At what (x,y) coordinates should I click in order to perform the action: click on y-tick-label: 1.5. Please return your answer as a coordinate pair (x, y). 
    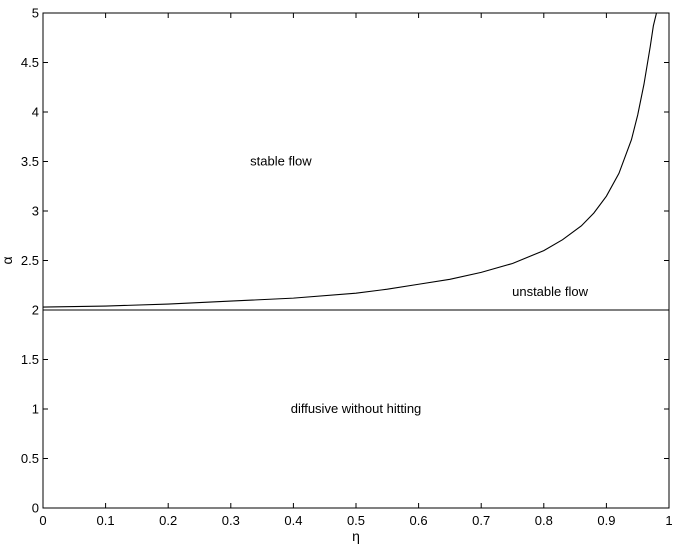
    Looking at the image, I should click on (30, 359).